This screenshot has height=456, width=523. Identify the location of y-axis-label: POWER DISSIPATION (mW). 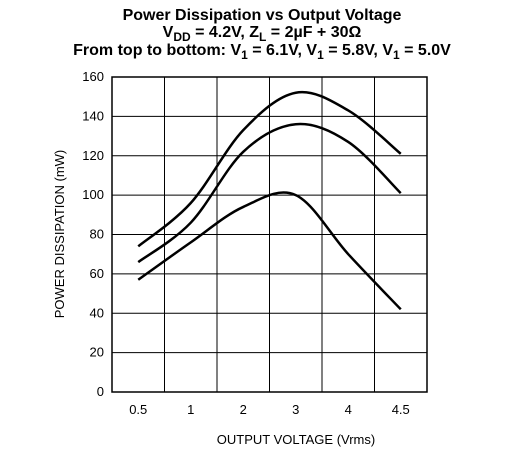
(59, 234).